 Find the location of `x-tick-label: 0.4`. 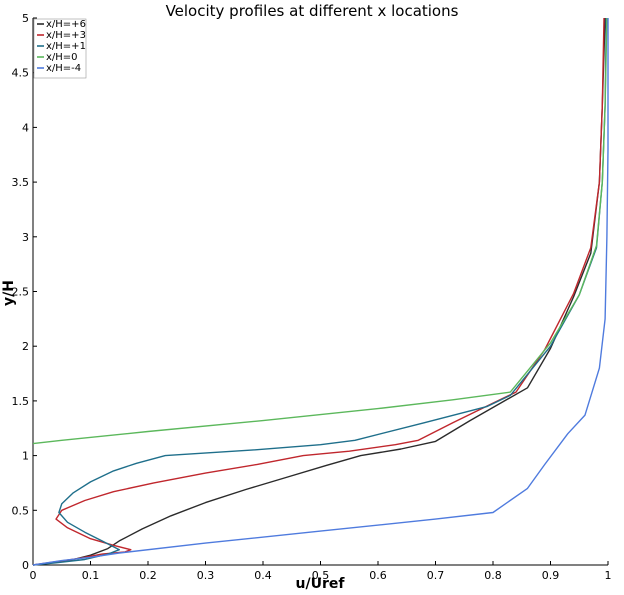

x-tick-label: 0.4 is located at coordinates (263, 575).